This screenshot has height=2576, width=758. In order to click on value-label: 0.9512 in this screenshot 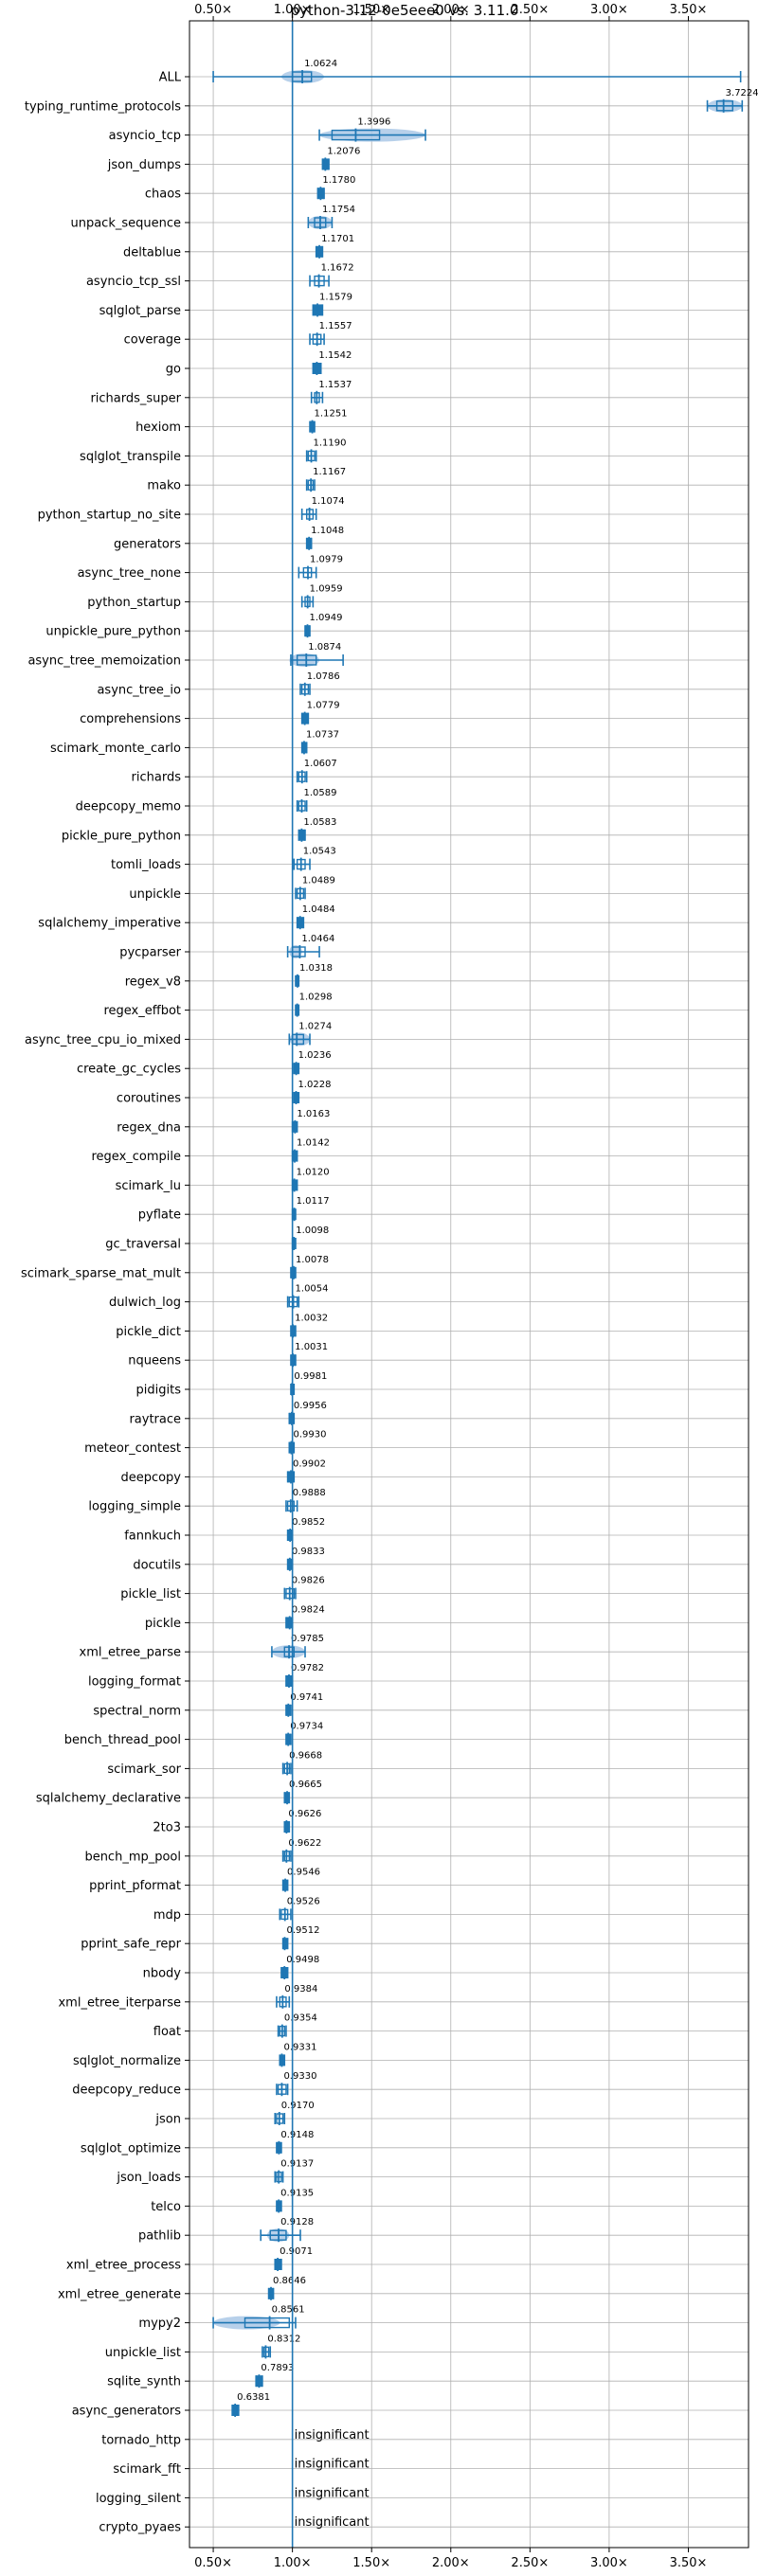, I will do `click(302, 1930)`.